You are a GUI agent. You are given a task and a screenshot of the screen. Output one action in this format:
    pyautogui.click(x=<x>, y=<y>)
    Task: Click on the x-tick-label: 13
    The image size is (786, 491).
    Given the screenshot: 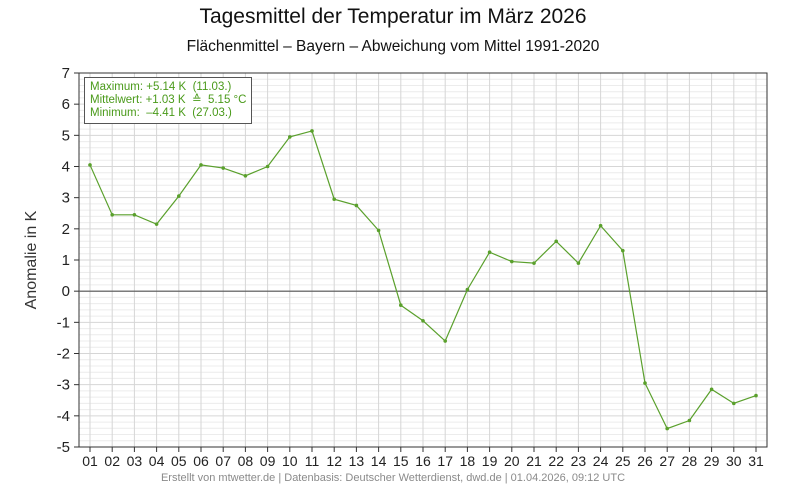 What is the action you would take?
    pyautogui.click(x=357, y=461)
    